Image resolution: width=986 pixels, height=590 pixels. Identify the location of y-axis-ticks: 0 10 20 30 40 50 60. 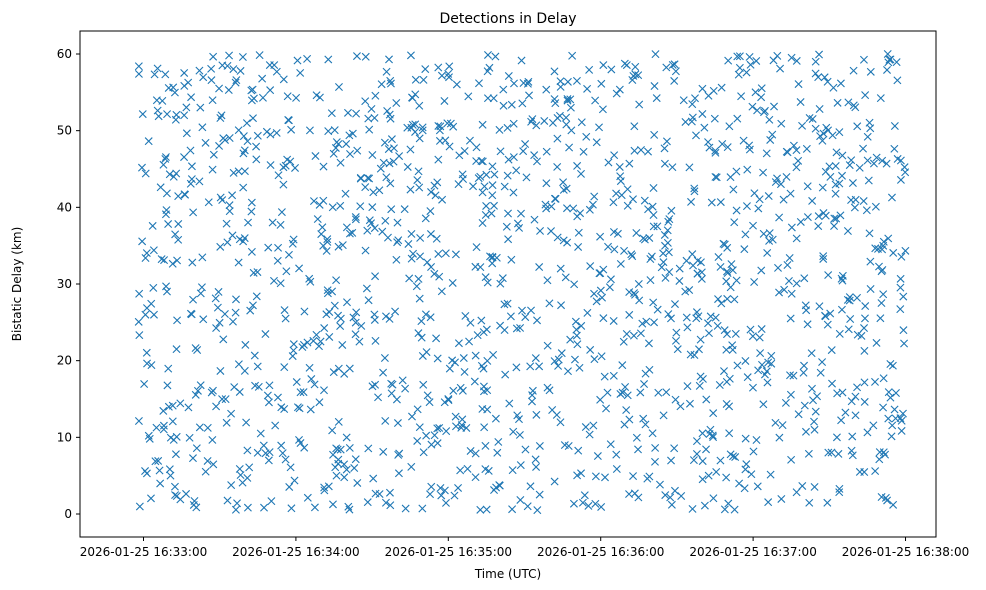
(68, 284).